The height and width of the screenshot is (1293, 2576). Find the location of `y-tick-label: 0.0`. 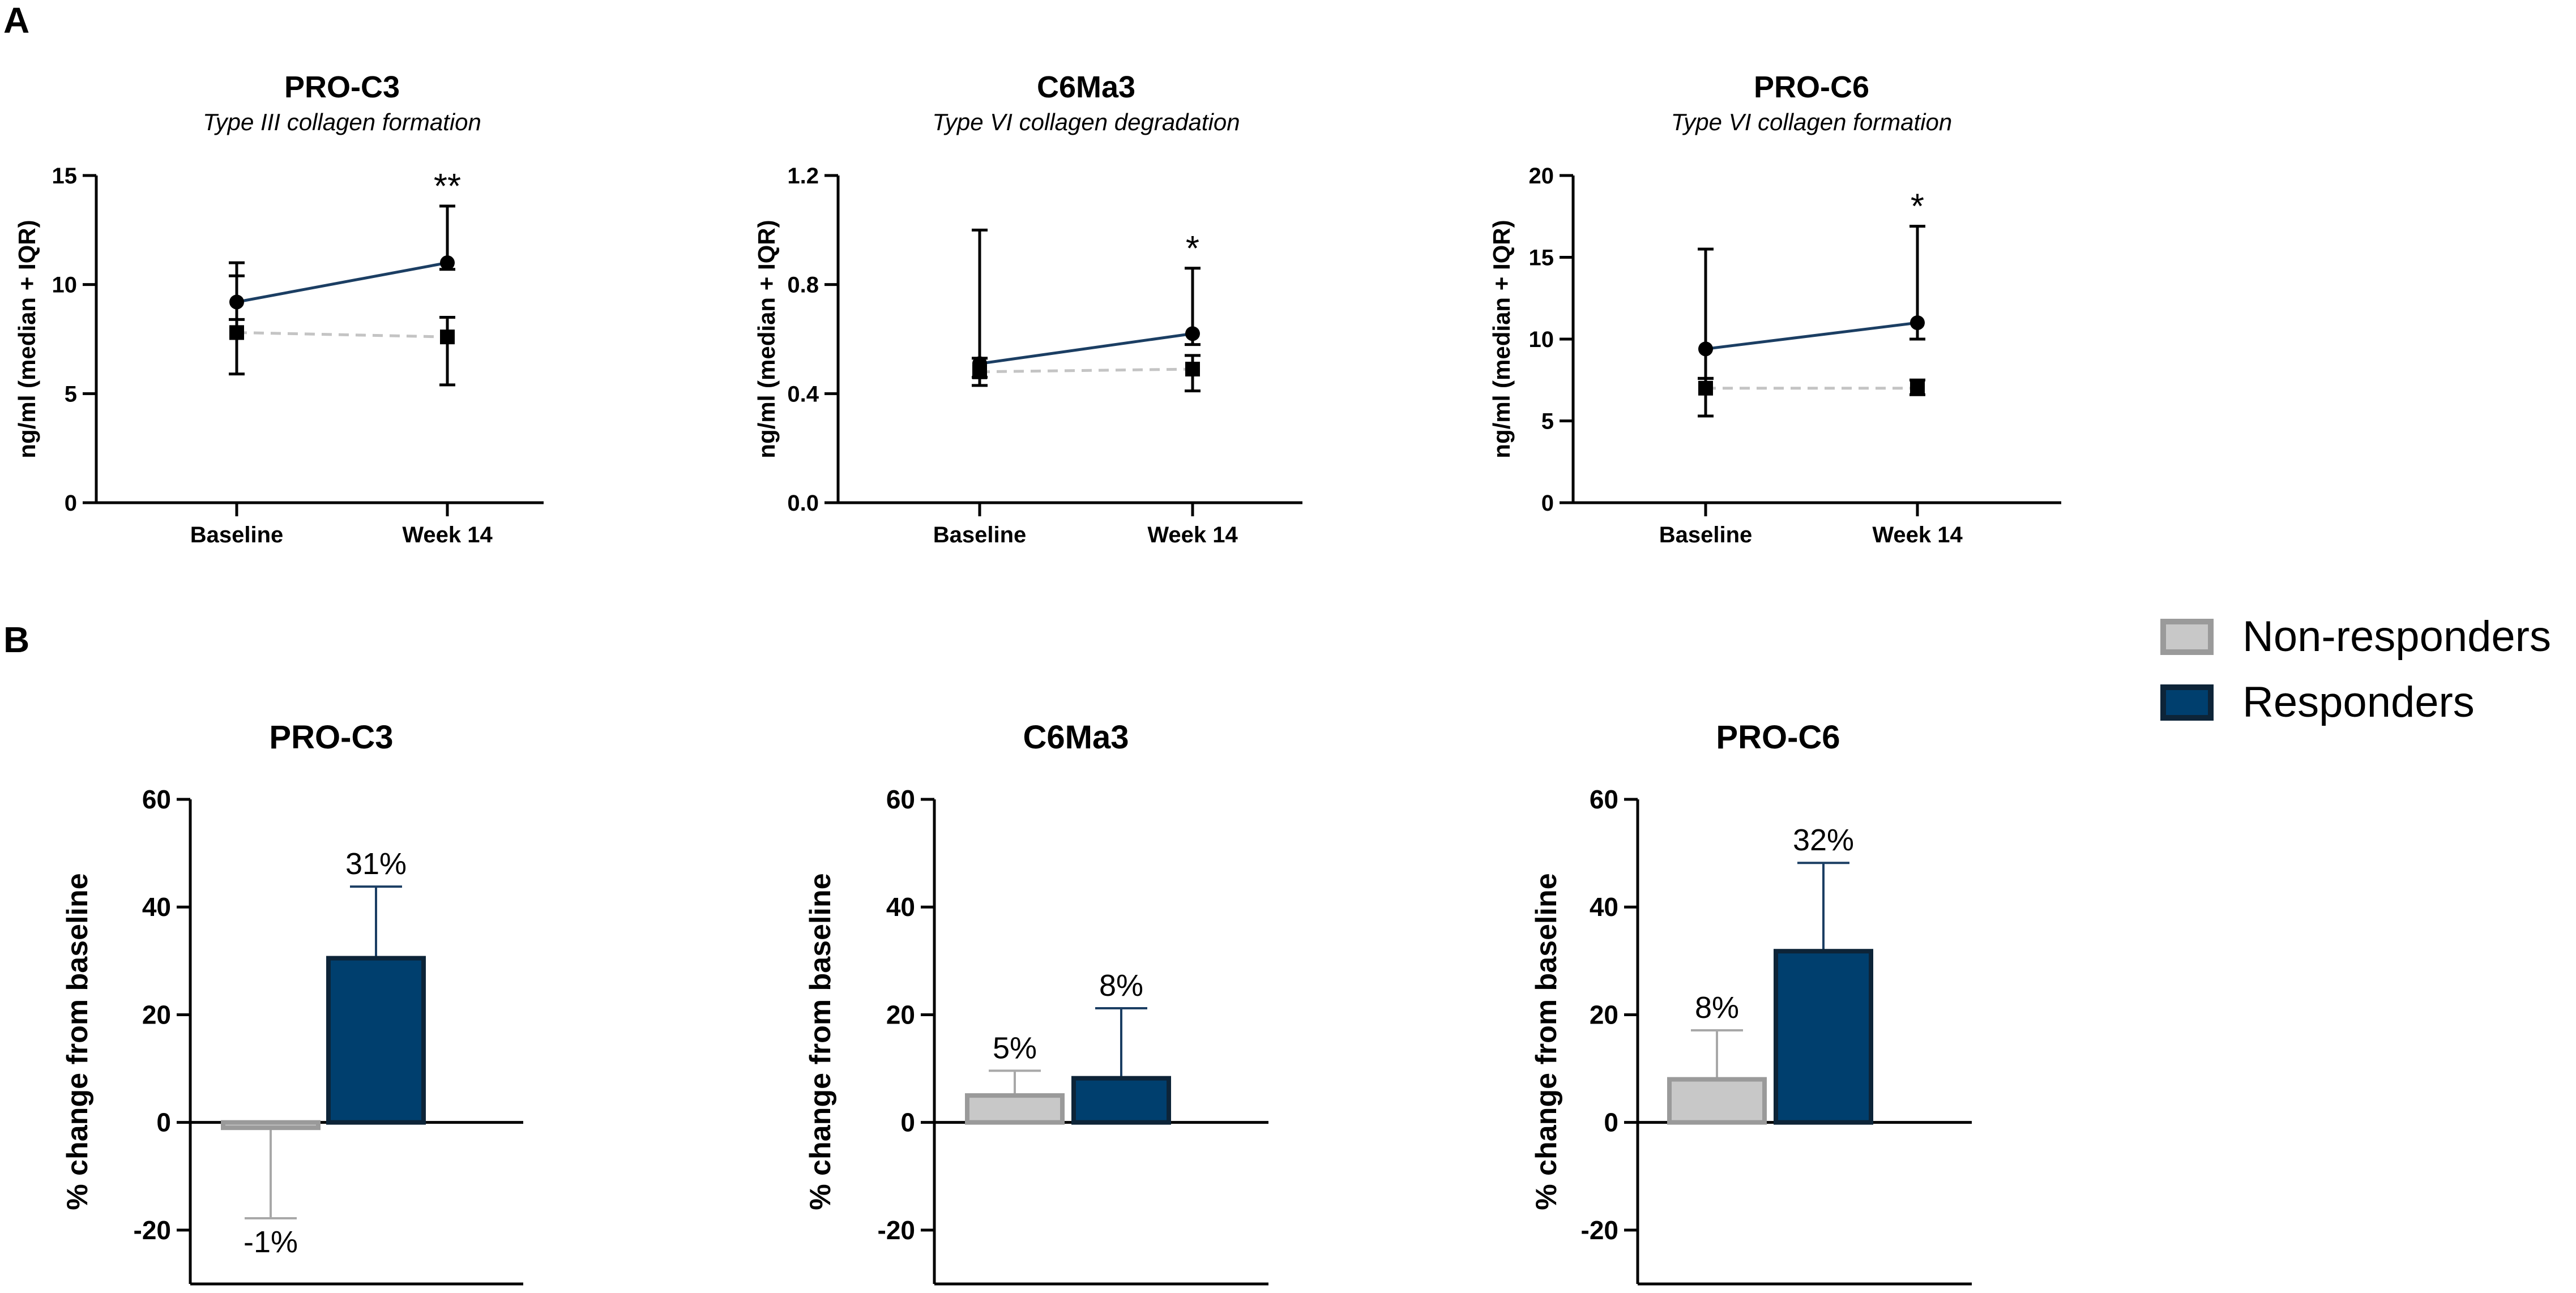

y-tick-label: 0.0 is located at coordinates (803, 503).